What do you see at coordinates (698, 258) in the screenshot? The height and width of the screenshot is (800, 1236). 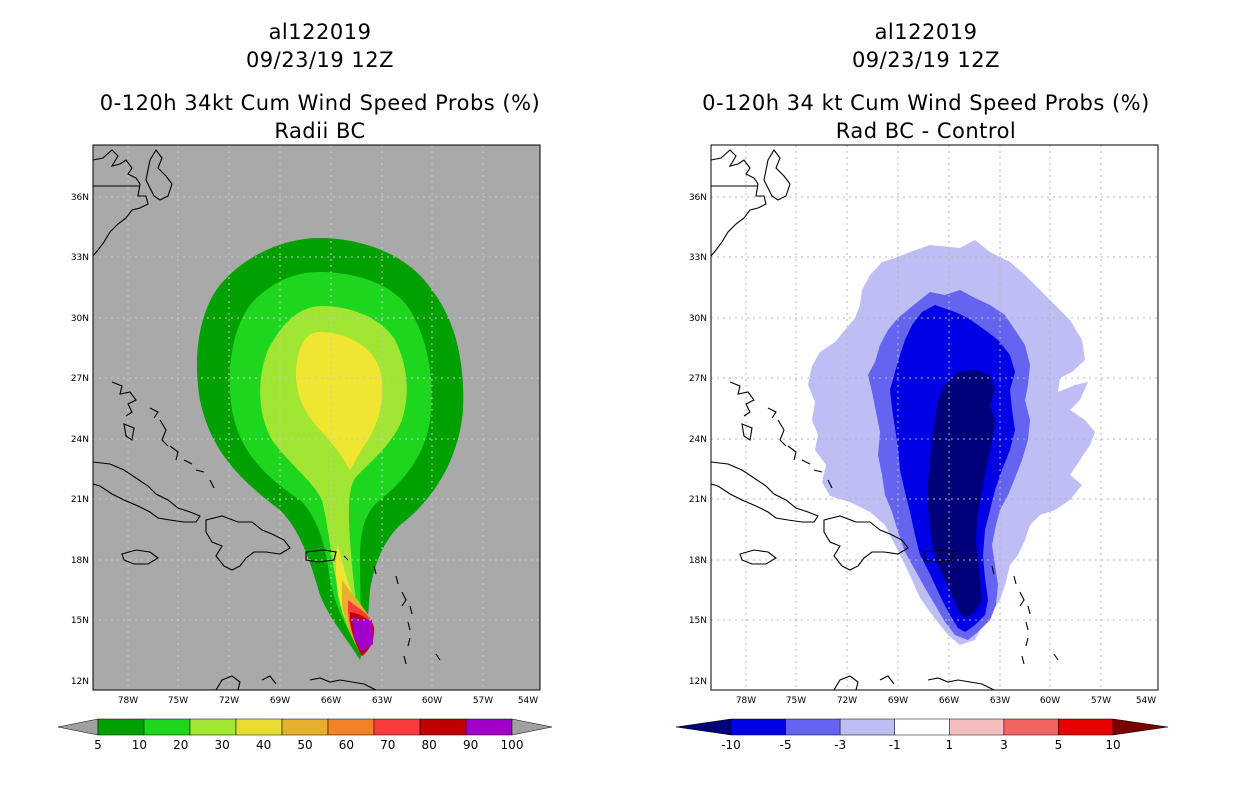 I see `right-lat-label: 33N` at bounding box center [698, 258].